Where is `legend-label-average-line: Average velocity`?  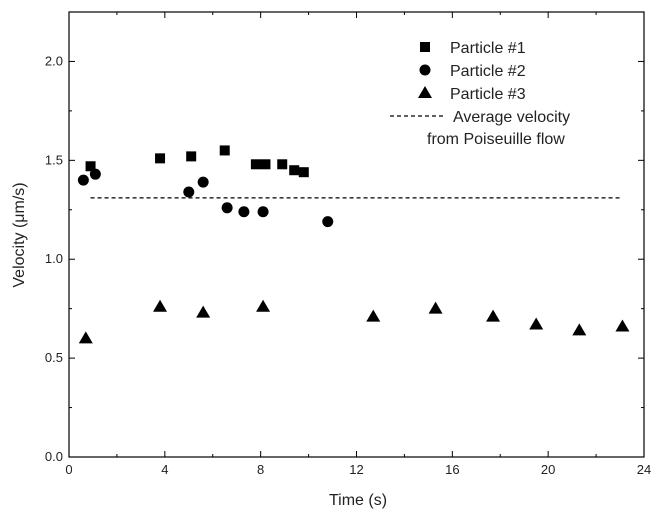 legend-label-average-line: Average velocity is located at coordinates (511, 117).